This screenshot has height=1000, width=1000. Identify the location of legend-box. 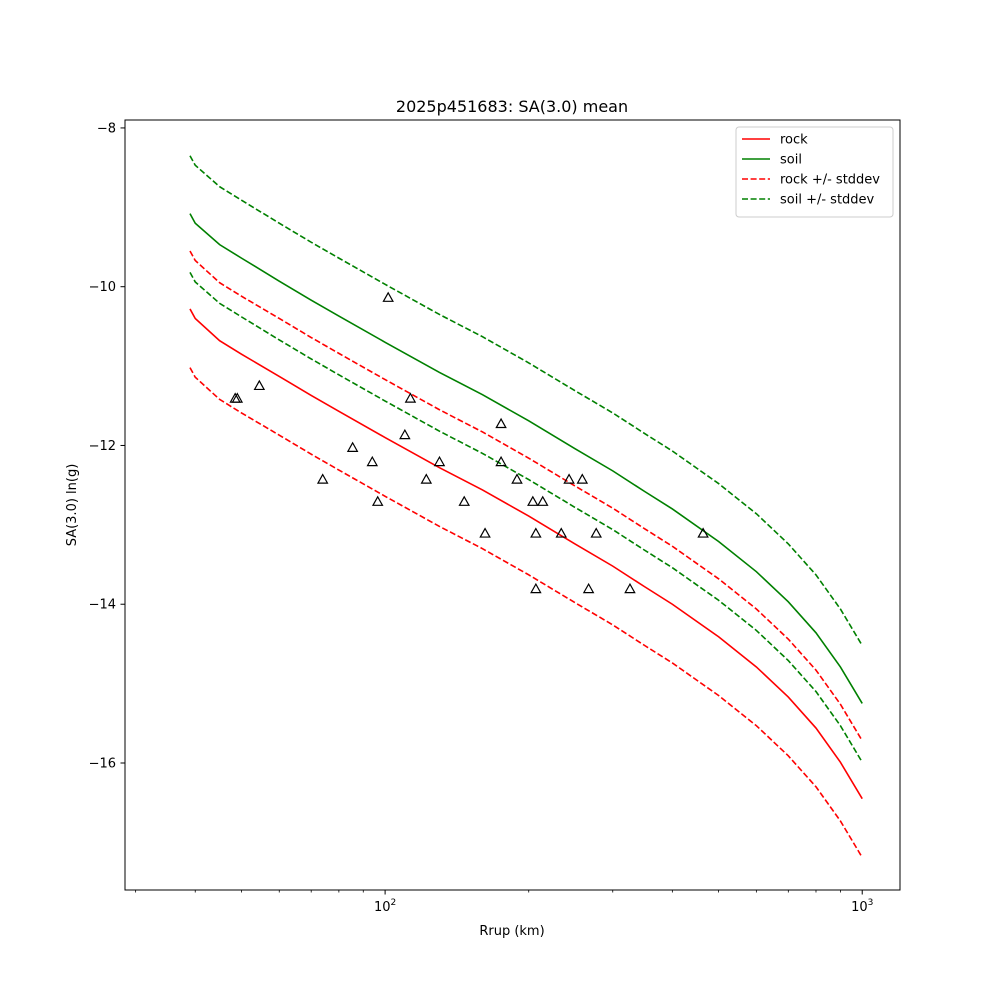
(814, 172).